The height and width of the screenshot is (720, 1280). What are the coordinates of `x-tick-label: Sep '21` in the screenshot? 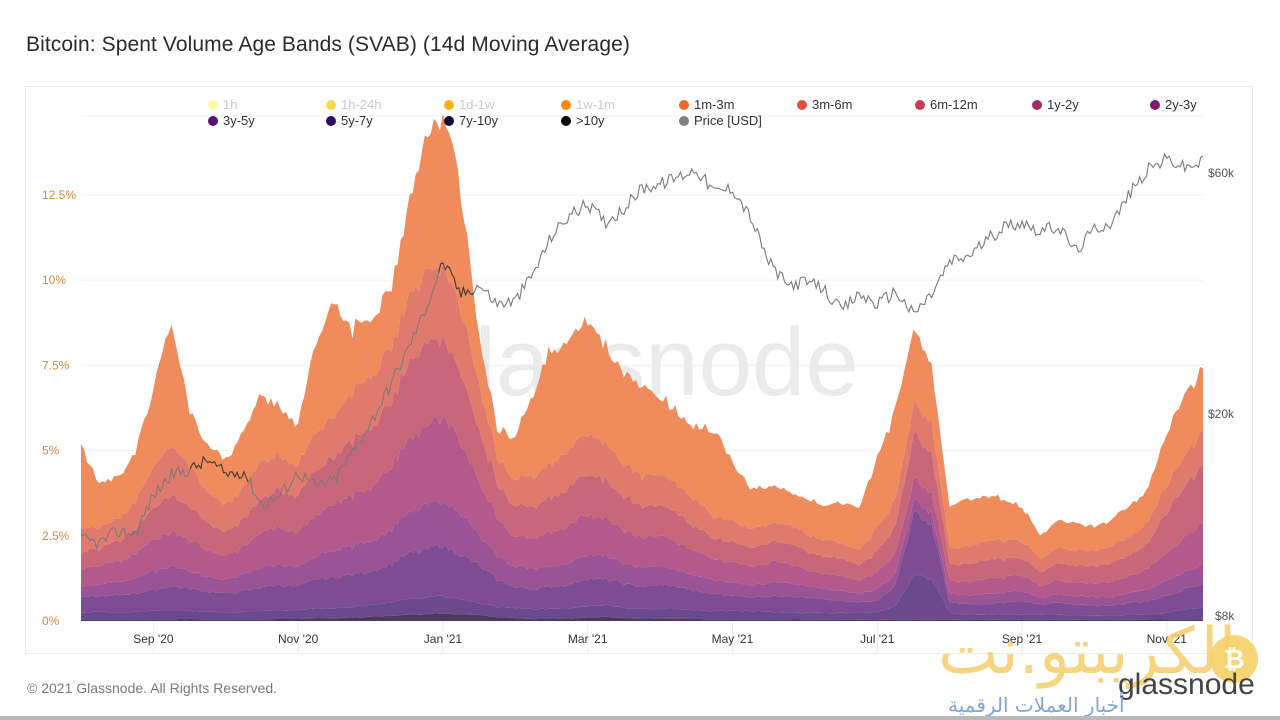 It's located at (1022, 639).